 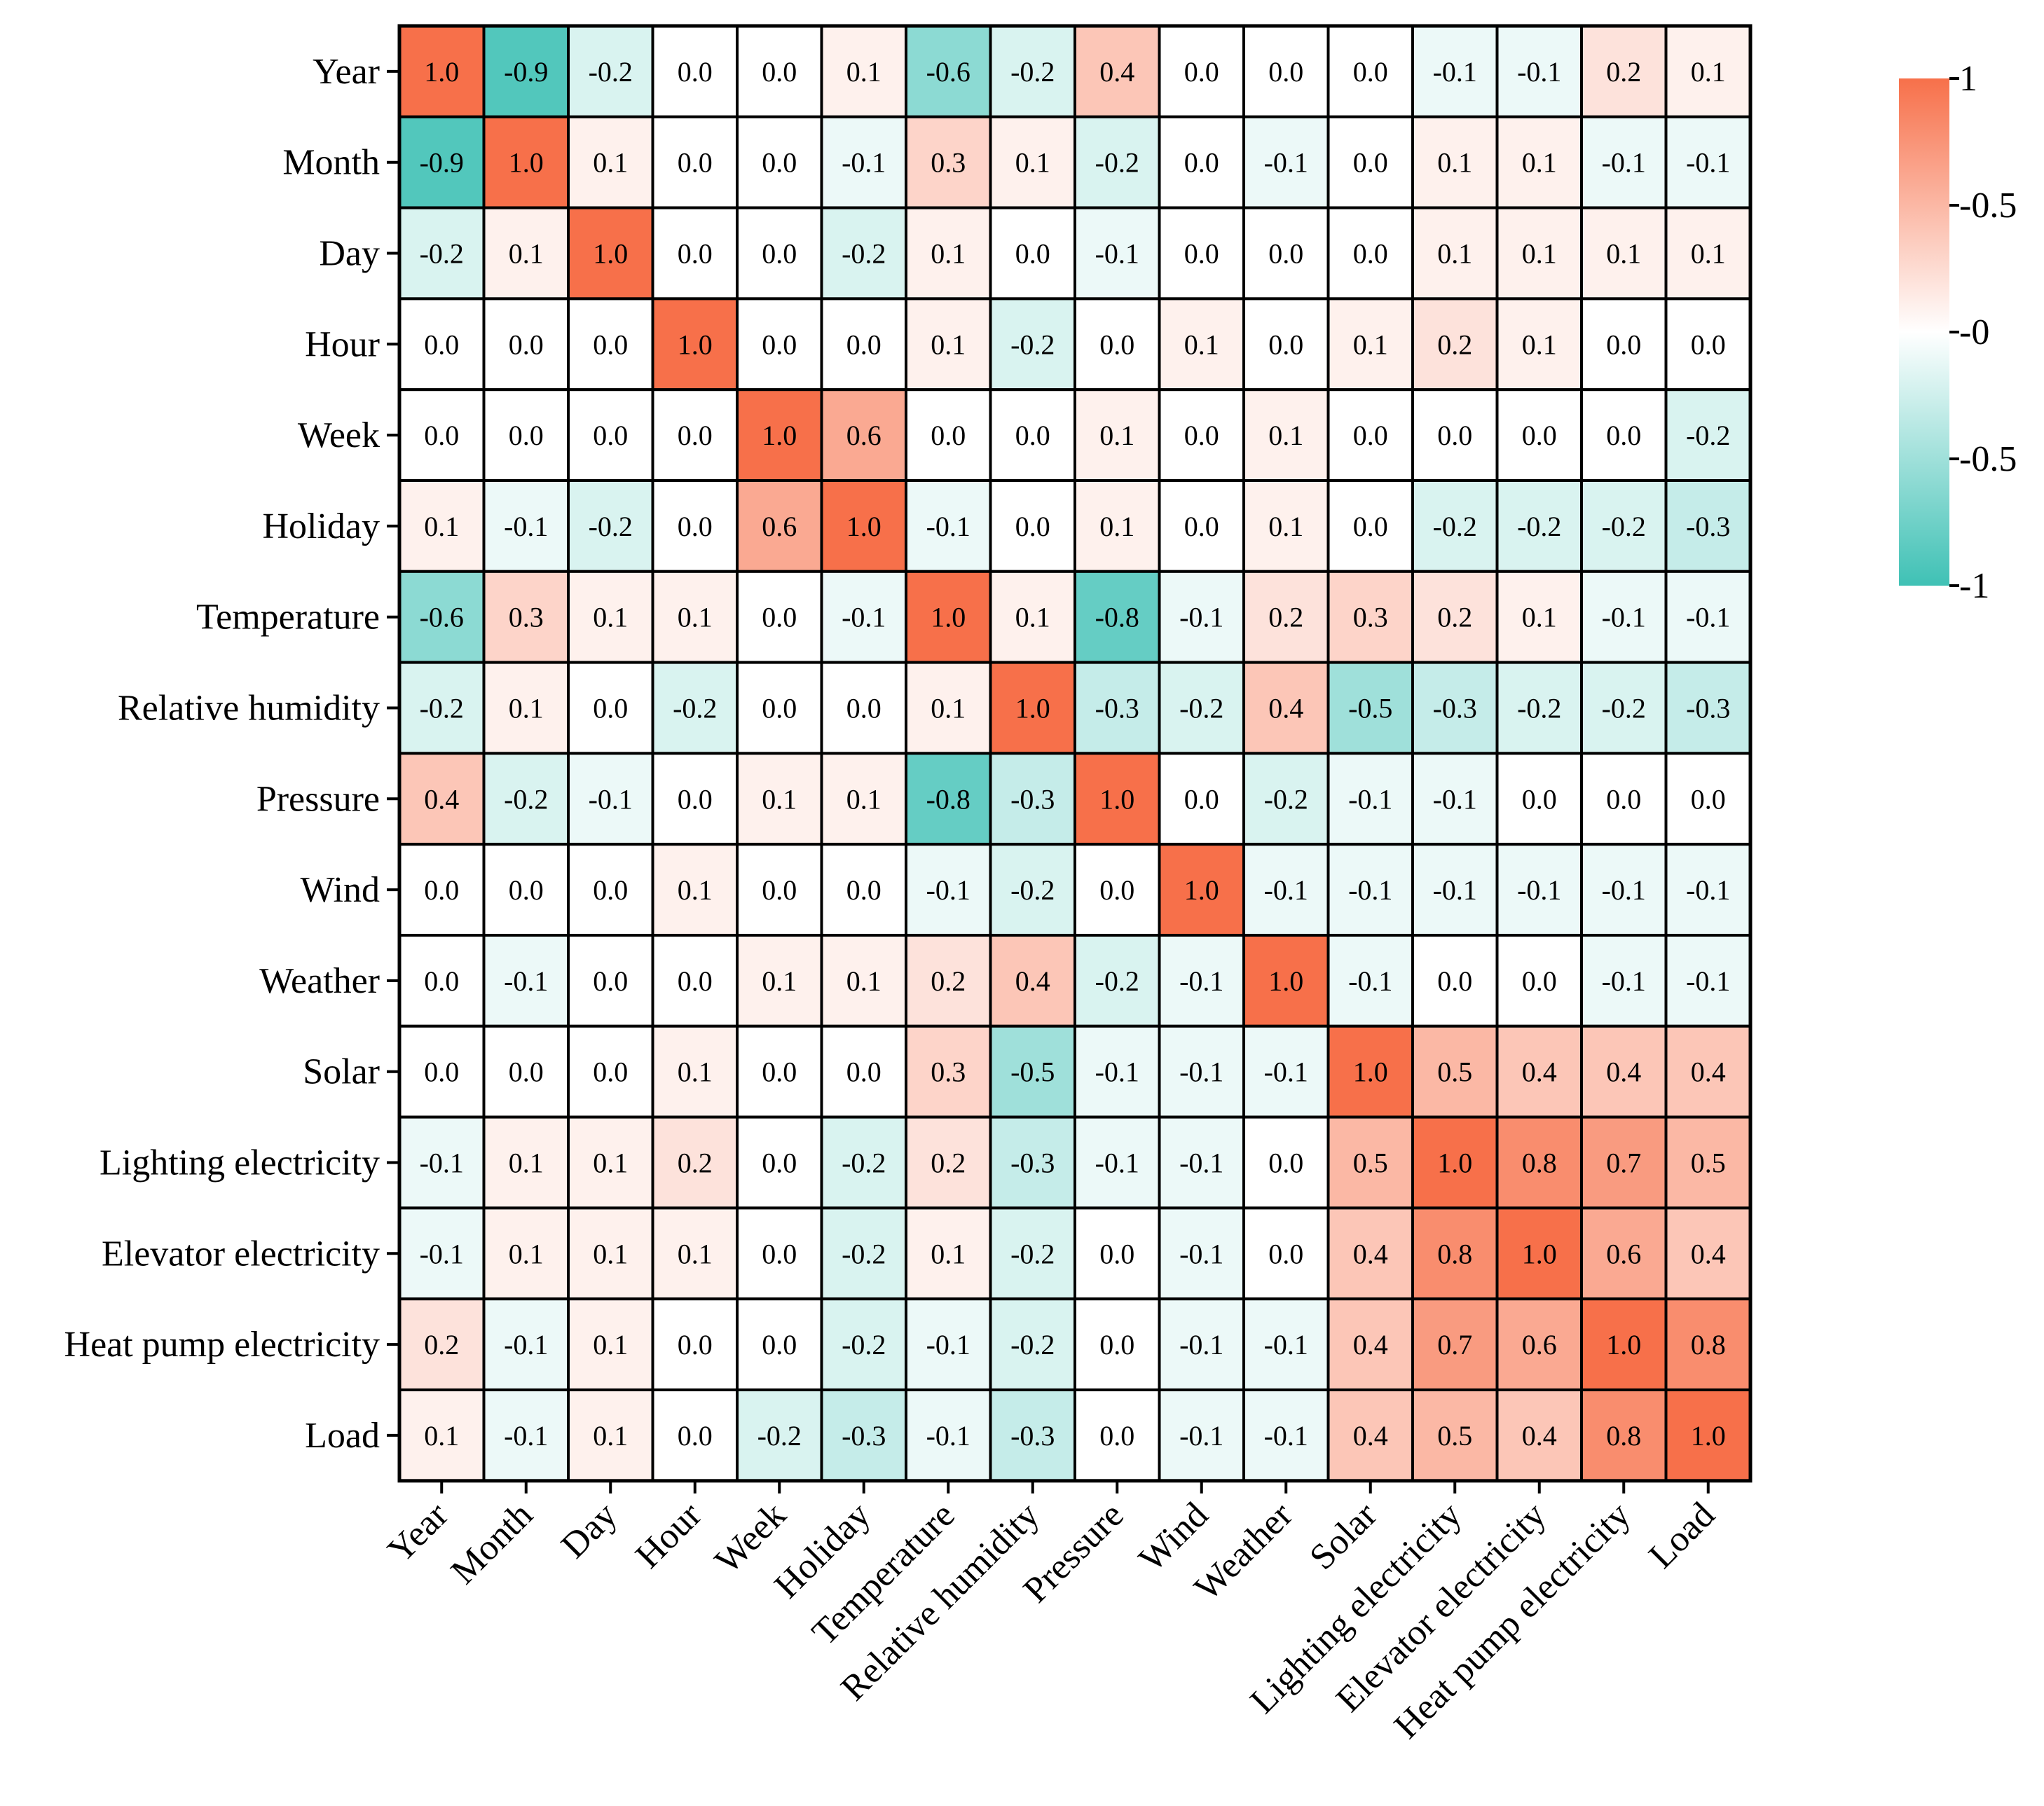 I want to click on y-tick-label-day: Day, so click(x=349, y=254).